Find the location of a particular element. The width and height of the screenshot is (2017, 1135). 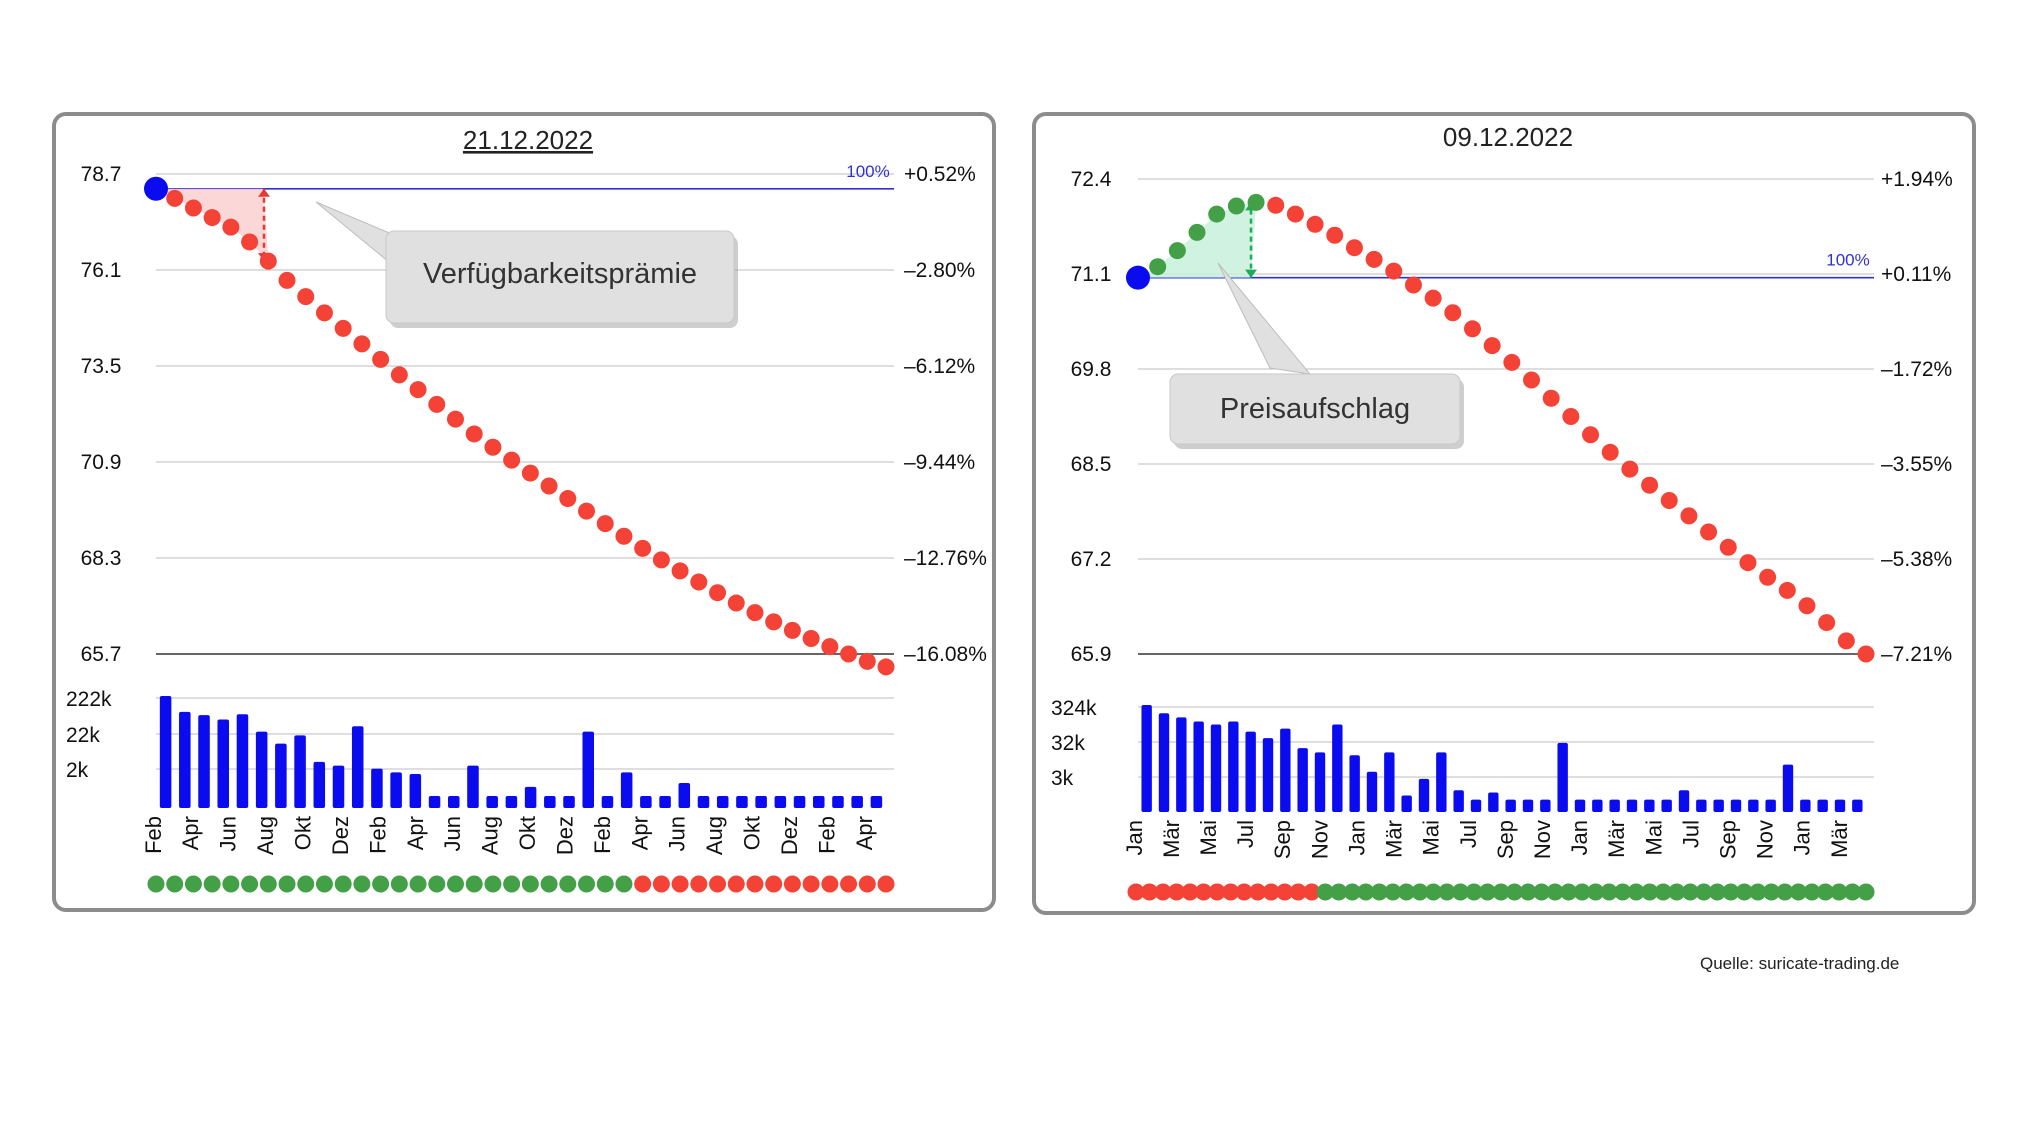

y-tick-label-right: –12.76% is located at coordinates (945, 558).